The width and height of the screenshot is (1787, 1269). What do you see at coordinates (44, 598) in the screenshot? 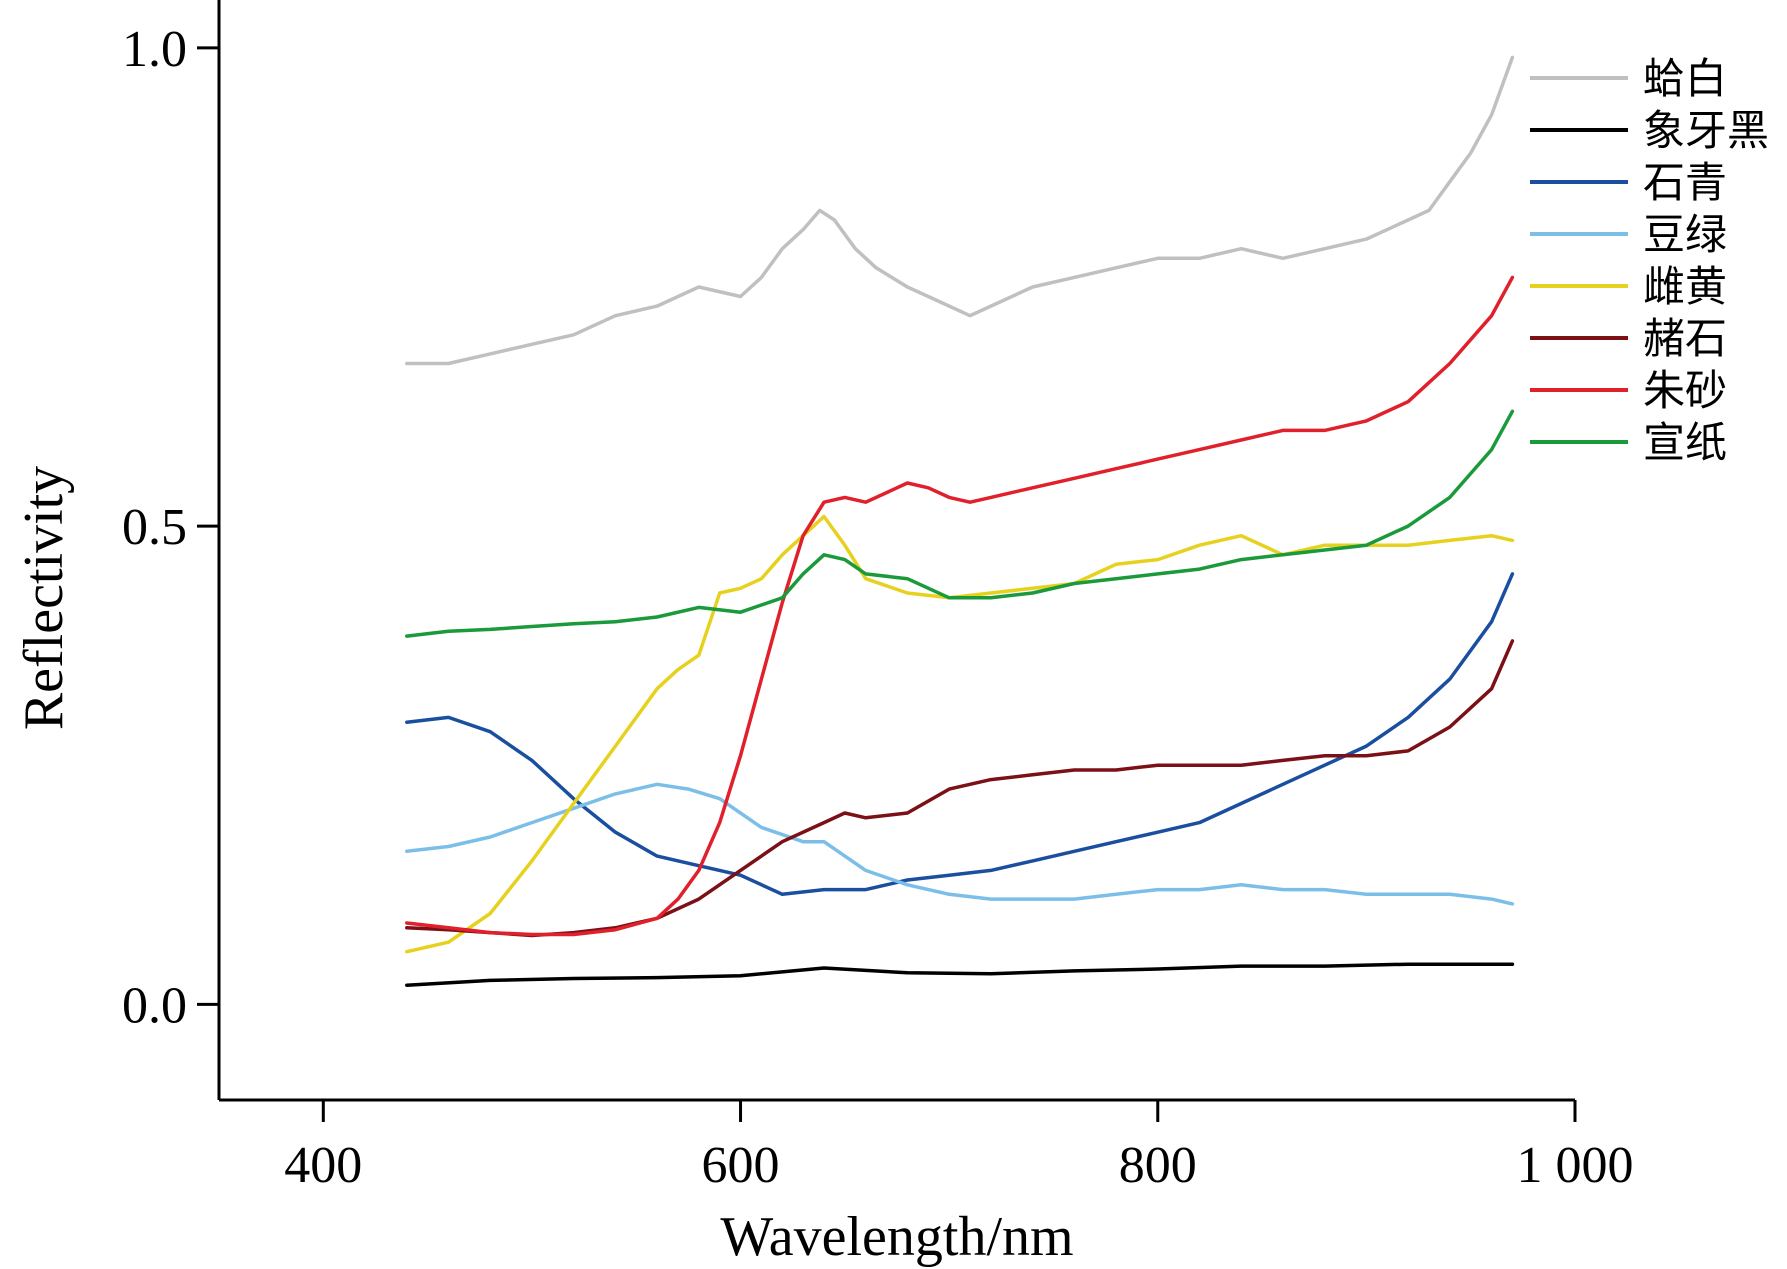
I see `y-axis-title: Reflectivity` at bounding box center [44, 598].